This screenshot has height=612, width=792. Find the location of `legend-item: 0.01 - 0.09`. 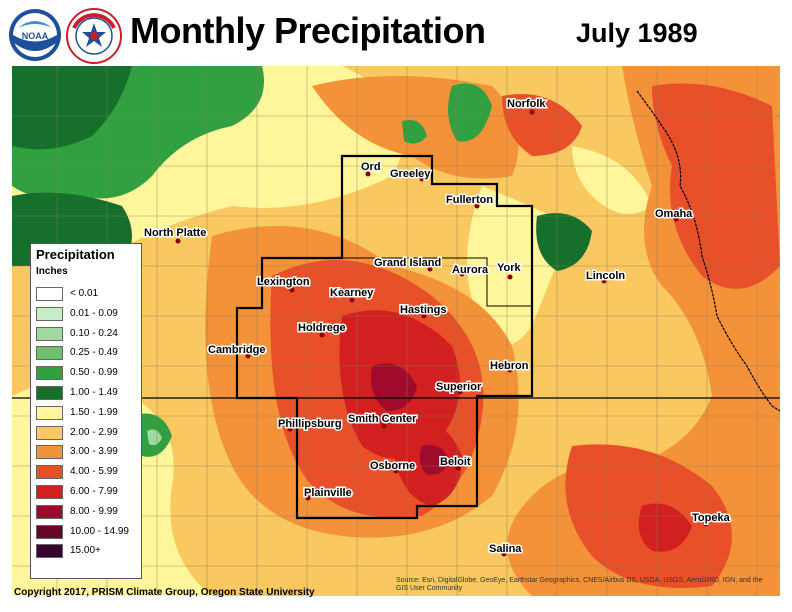

legend-item: 0.01 - 0.09 is located at coordinates (88, 314).